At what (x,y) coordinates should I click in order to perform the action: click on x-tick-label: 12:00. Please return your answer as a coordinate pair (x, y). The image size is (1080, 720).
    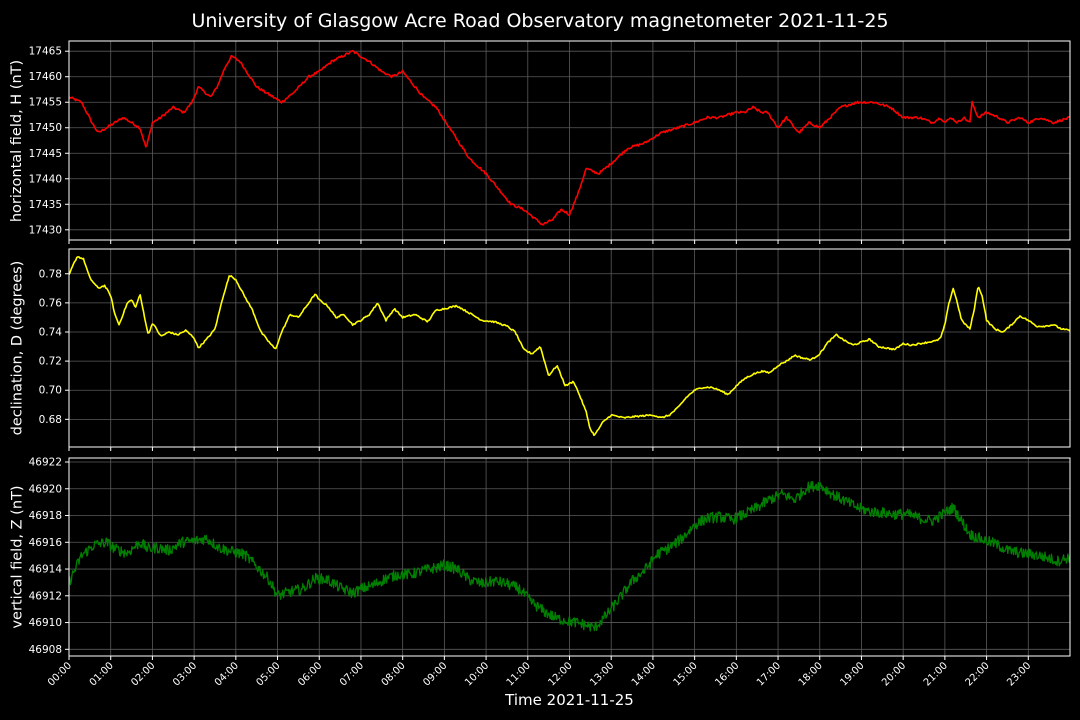
    Looking at the image, I should click on (560, 674).